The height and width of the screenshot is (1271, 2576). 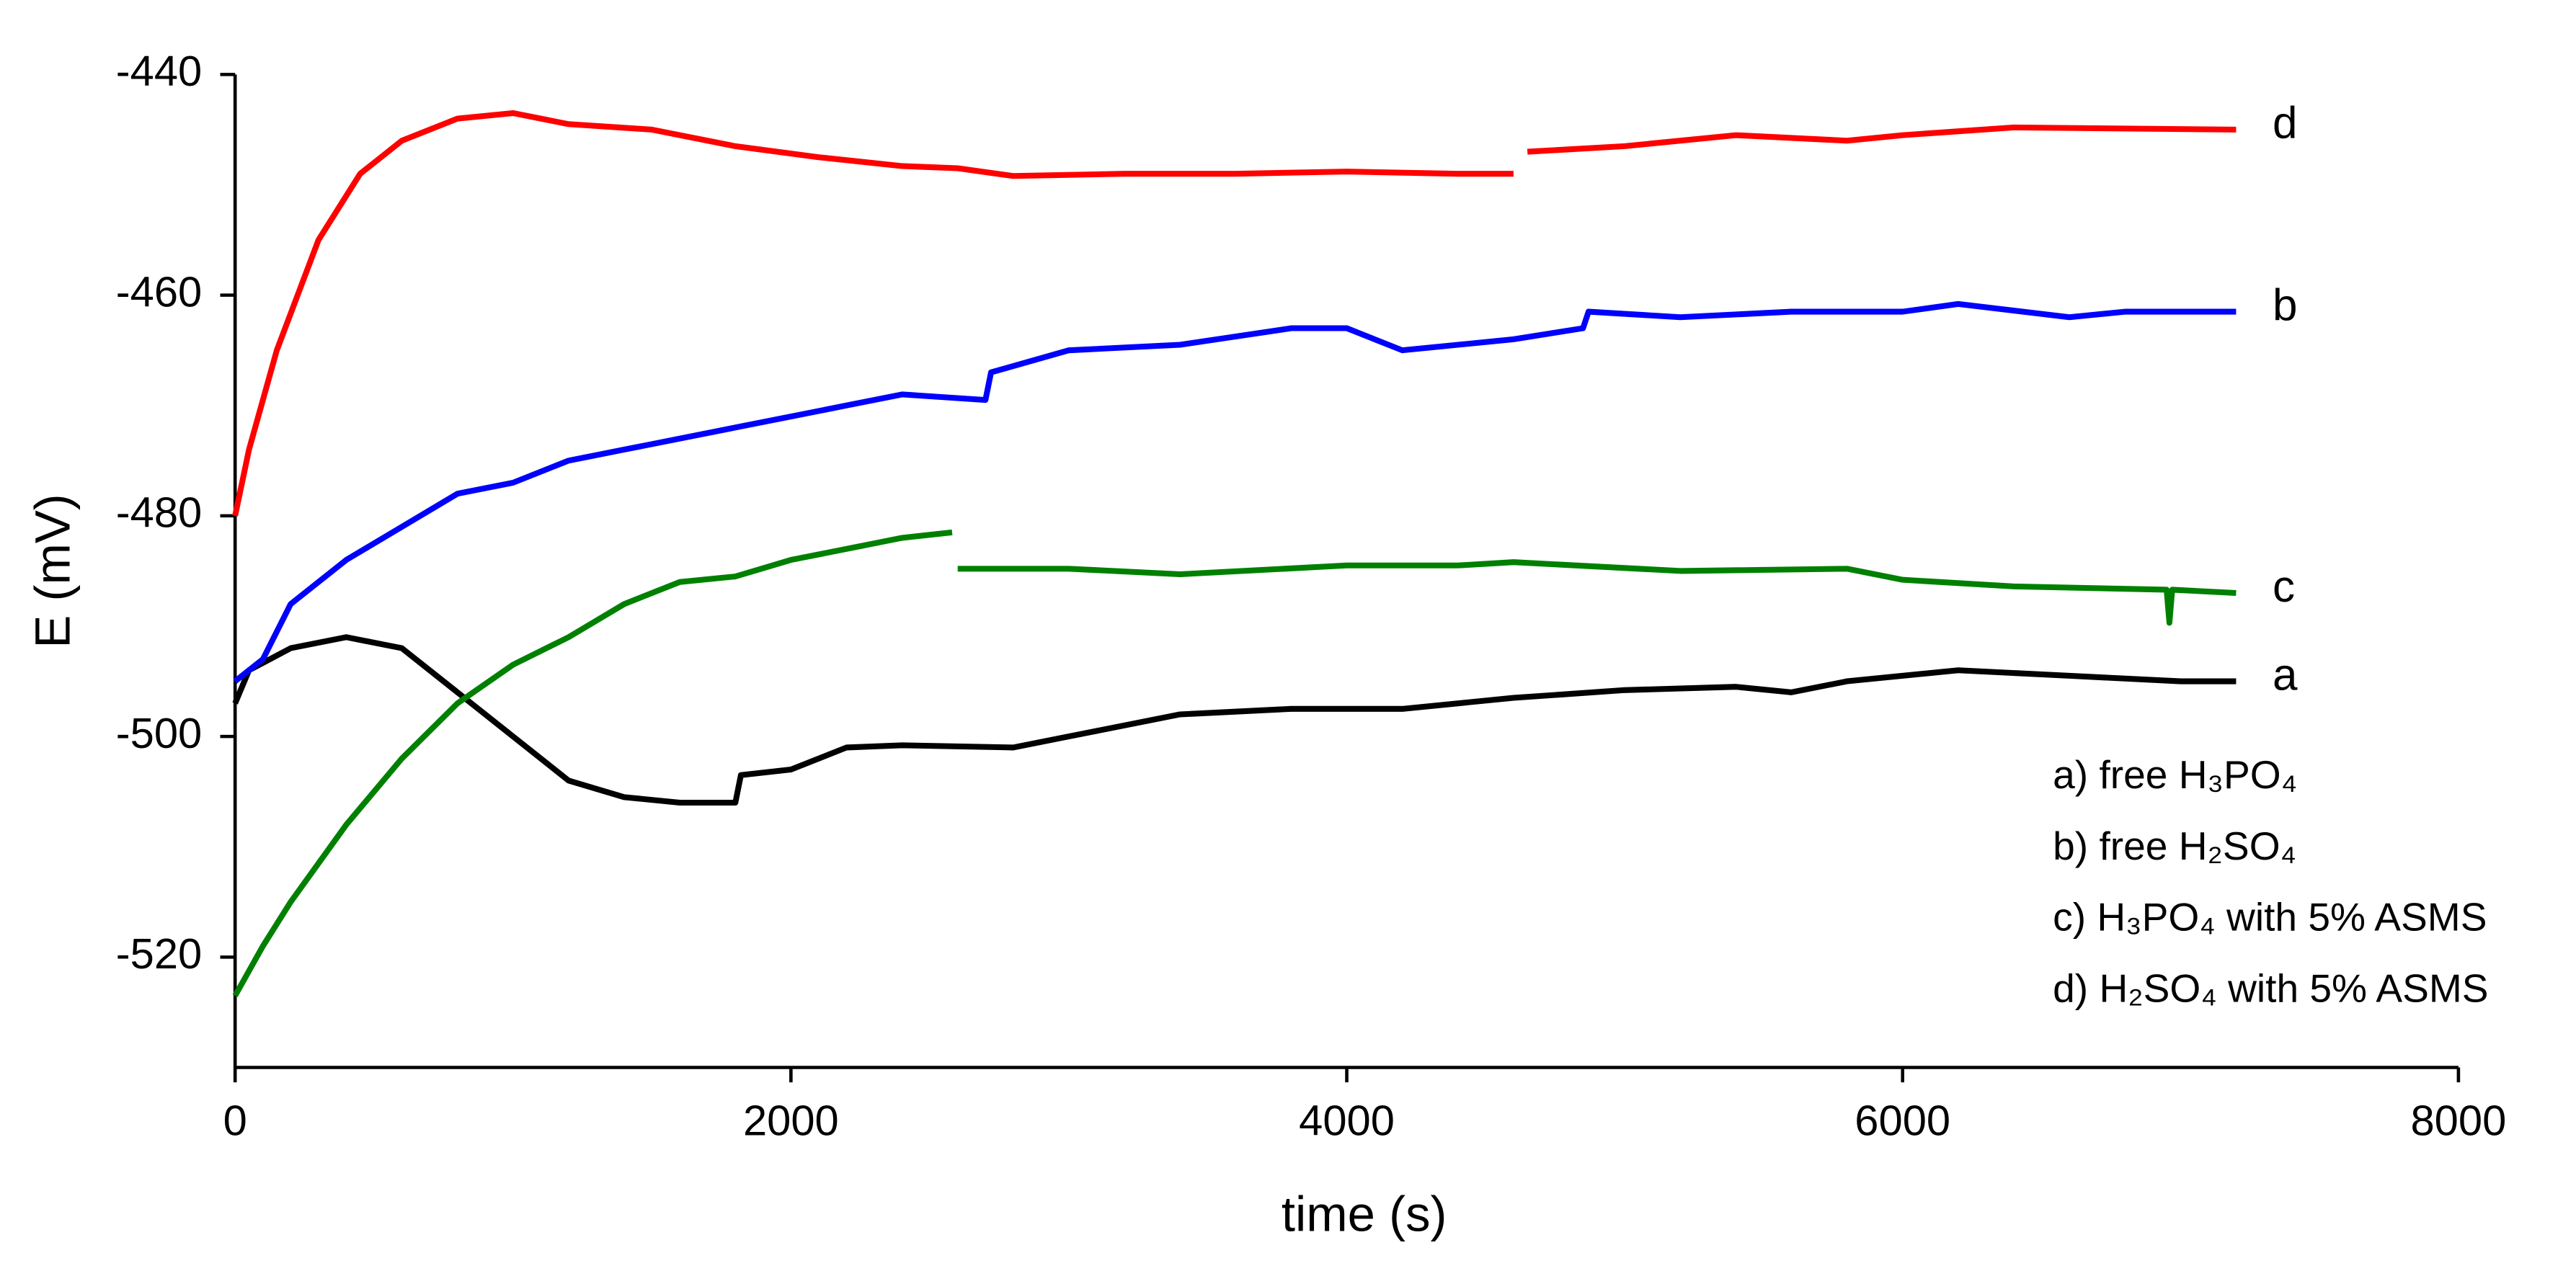 I want to click on series-end-label: a, so click(x=2285, y=675).